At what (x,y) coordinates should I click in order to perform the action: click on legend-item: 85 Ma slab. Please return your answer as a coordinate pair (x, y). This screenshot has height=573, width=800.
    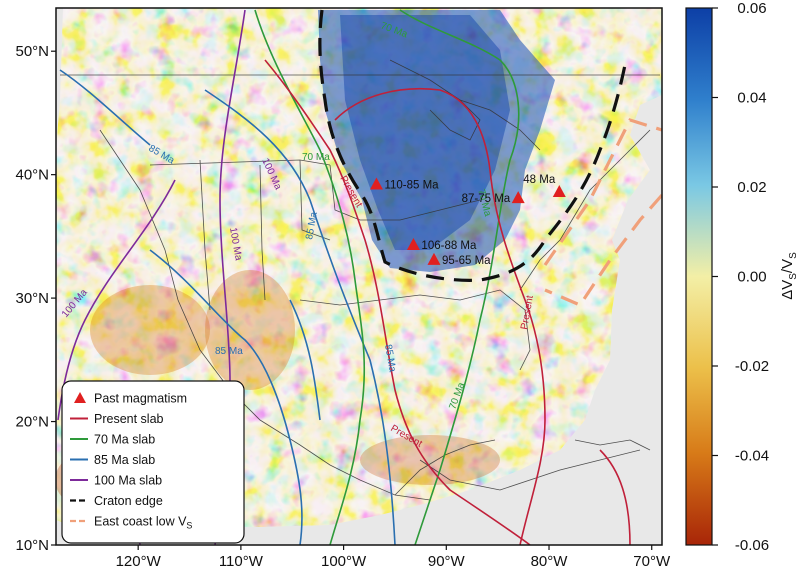
    Looking at the image, I should click on (112, 460).